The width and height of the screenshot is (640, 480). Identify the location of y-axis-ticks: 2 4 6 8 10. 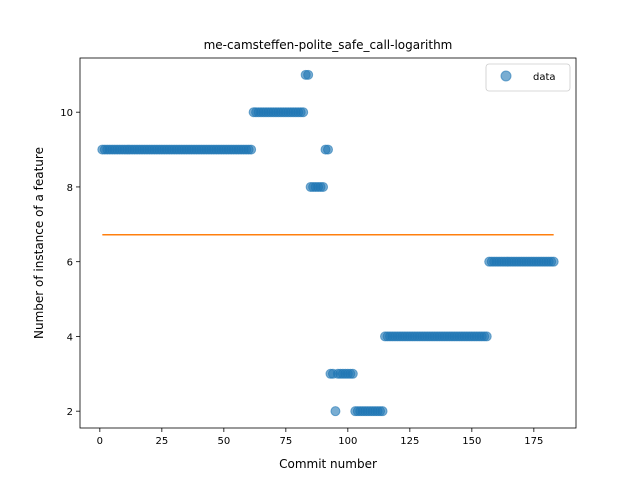
(70, 263).